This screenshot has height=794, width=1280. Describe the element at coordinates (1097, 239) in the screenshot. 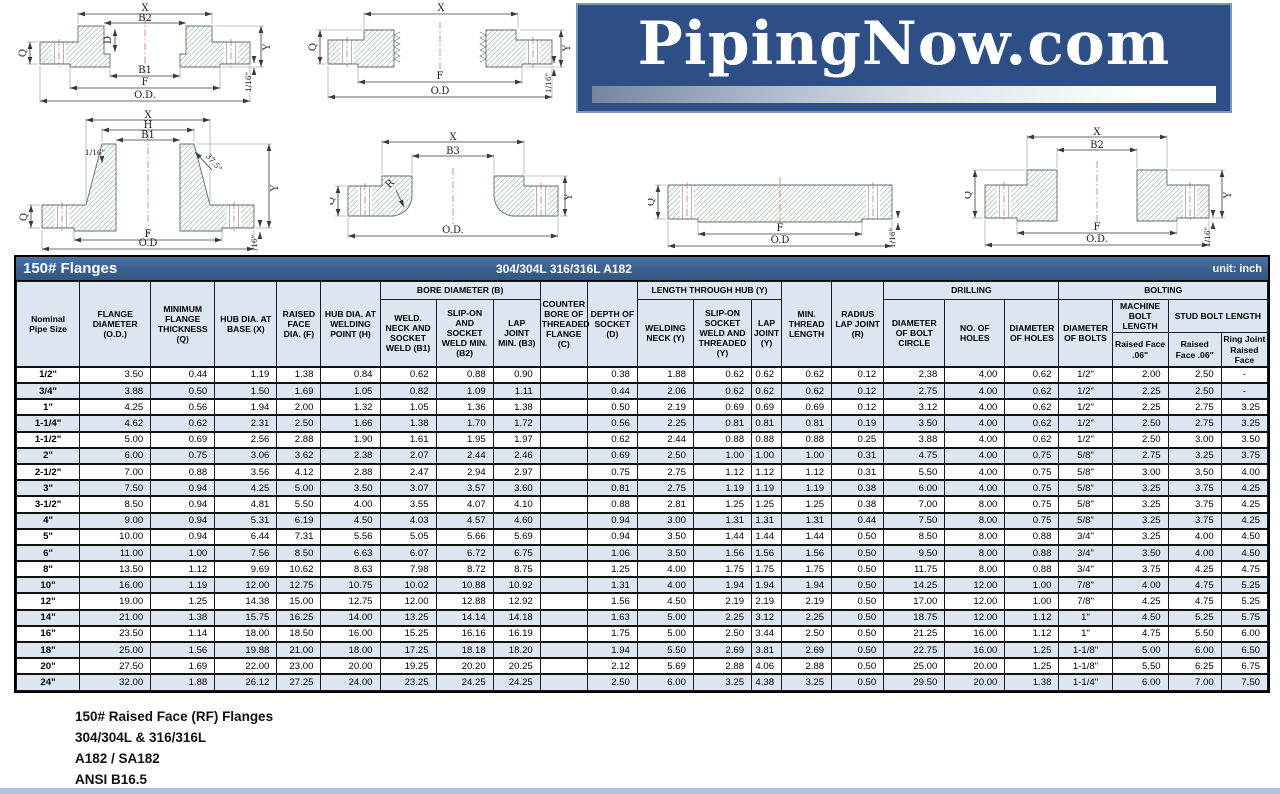

I see `dim-label-od: O.D.` at that location.